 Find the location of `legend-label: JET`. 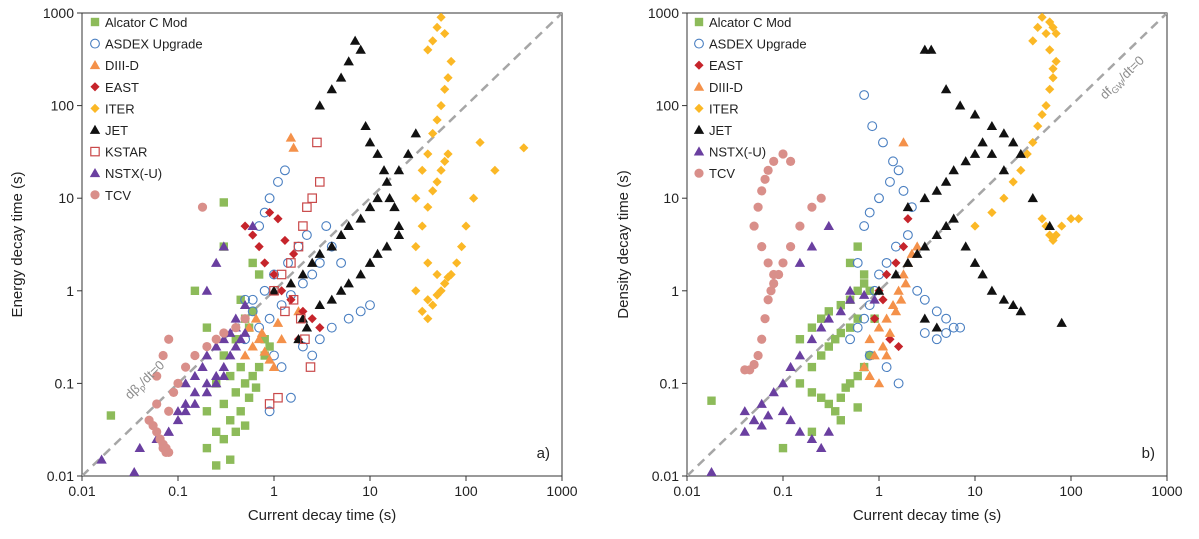

legend-label: JET is located at coordinates (720, 130).